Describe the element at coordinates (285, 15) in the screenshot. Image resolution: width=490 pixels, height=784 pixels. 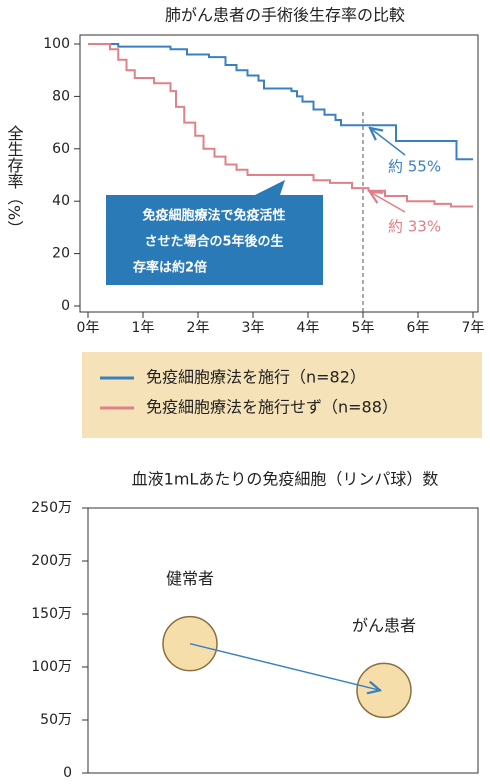
I see `chart-title: 肺がん患者の手術後生存率の比較` at that location.